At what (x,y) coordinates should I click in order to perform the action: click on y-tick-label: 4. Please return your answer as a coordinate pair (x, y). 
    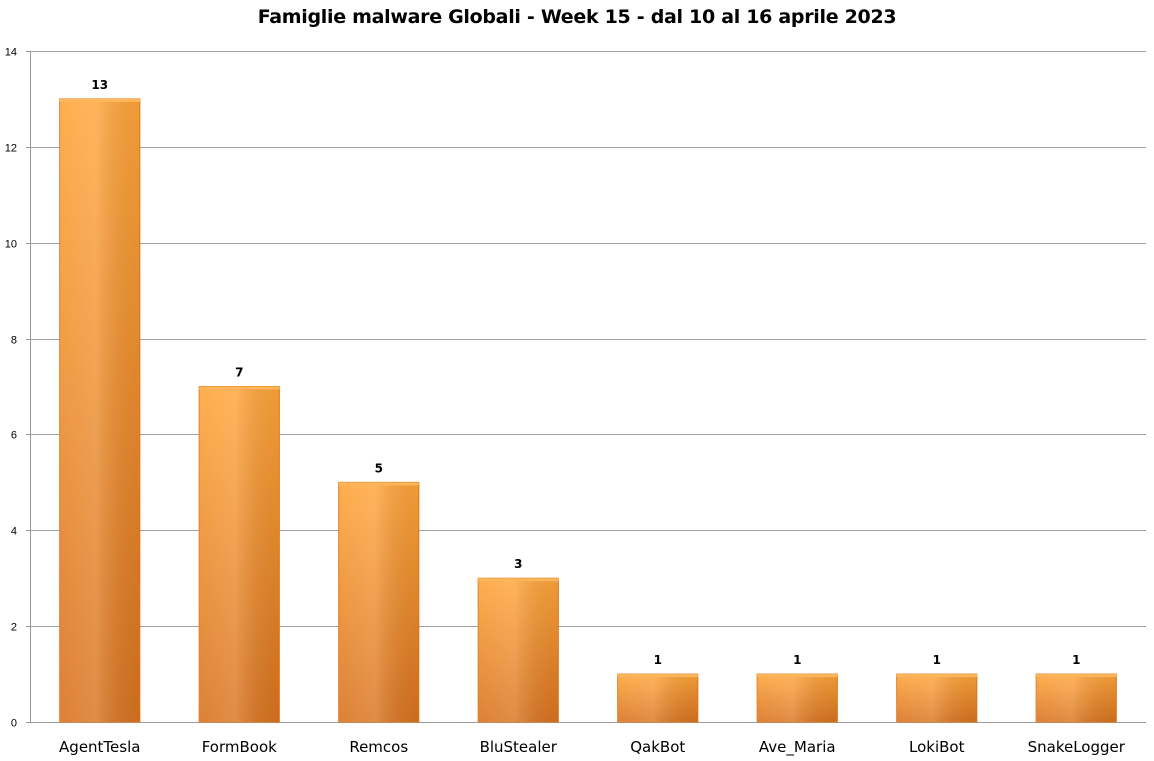
    Looking at the image, I should click on (14, 532).